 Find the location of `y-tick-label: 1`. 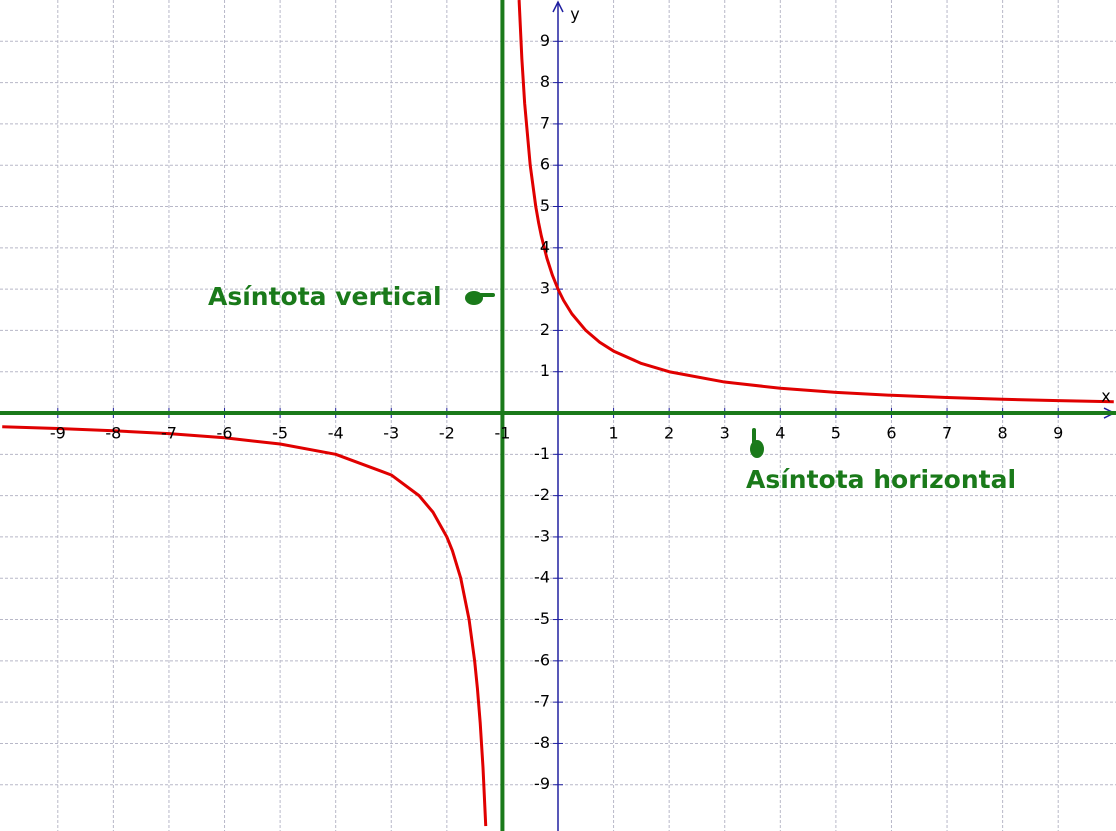

y-tick-label: 1 is located at coordinates (545, 370).